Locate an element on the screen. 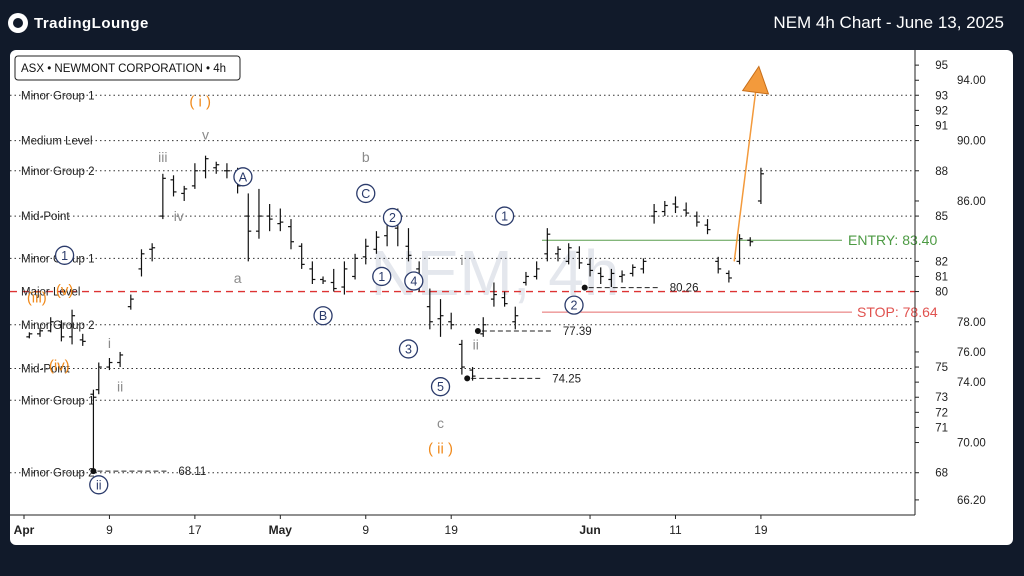  wave-label: C is located at coordinates (365, 194).